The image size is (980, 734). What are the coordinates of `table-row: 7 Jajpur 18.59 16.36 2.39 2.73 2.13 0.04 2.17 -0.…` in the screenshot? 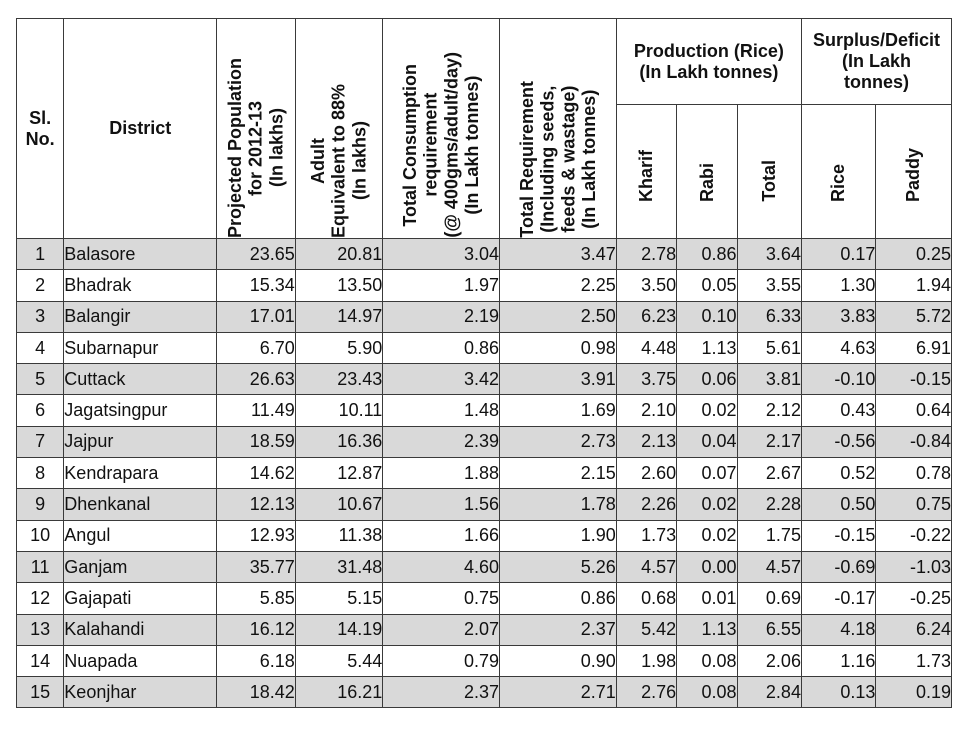 It's located at (483, 442).